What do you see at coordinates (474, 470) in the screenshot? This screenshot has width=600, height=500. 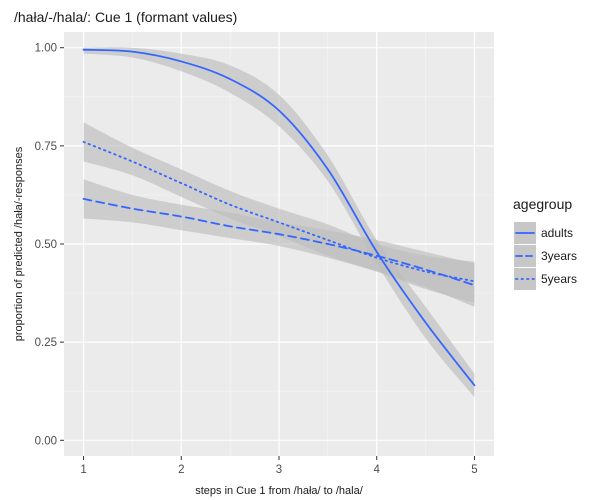 I see `x-tick-label: 5` at bounding box center [474, 470].